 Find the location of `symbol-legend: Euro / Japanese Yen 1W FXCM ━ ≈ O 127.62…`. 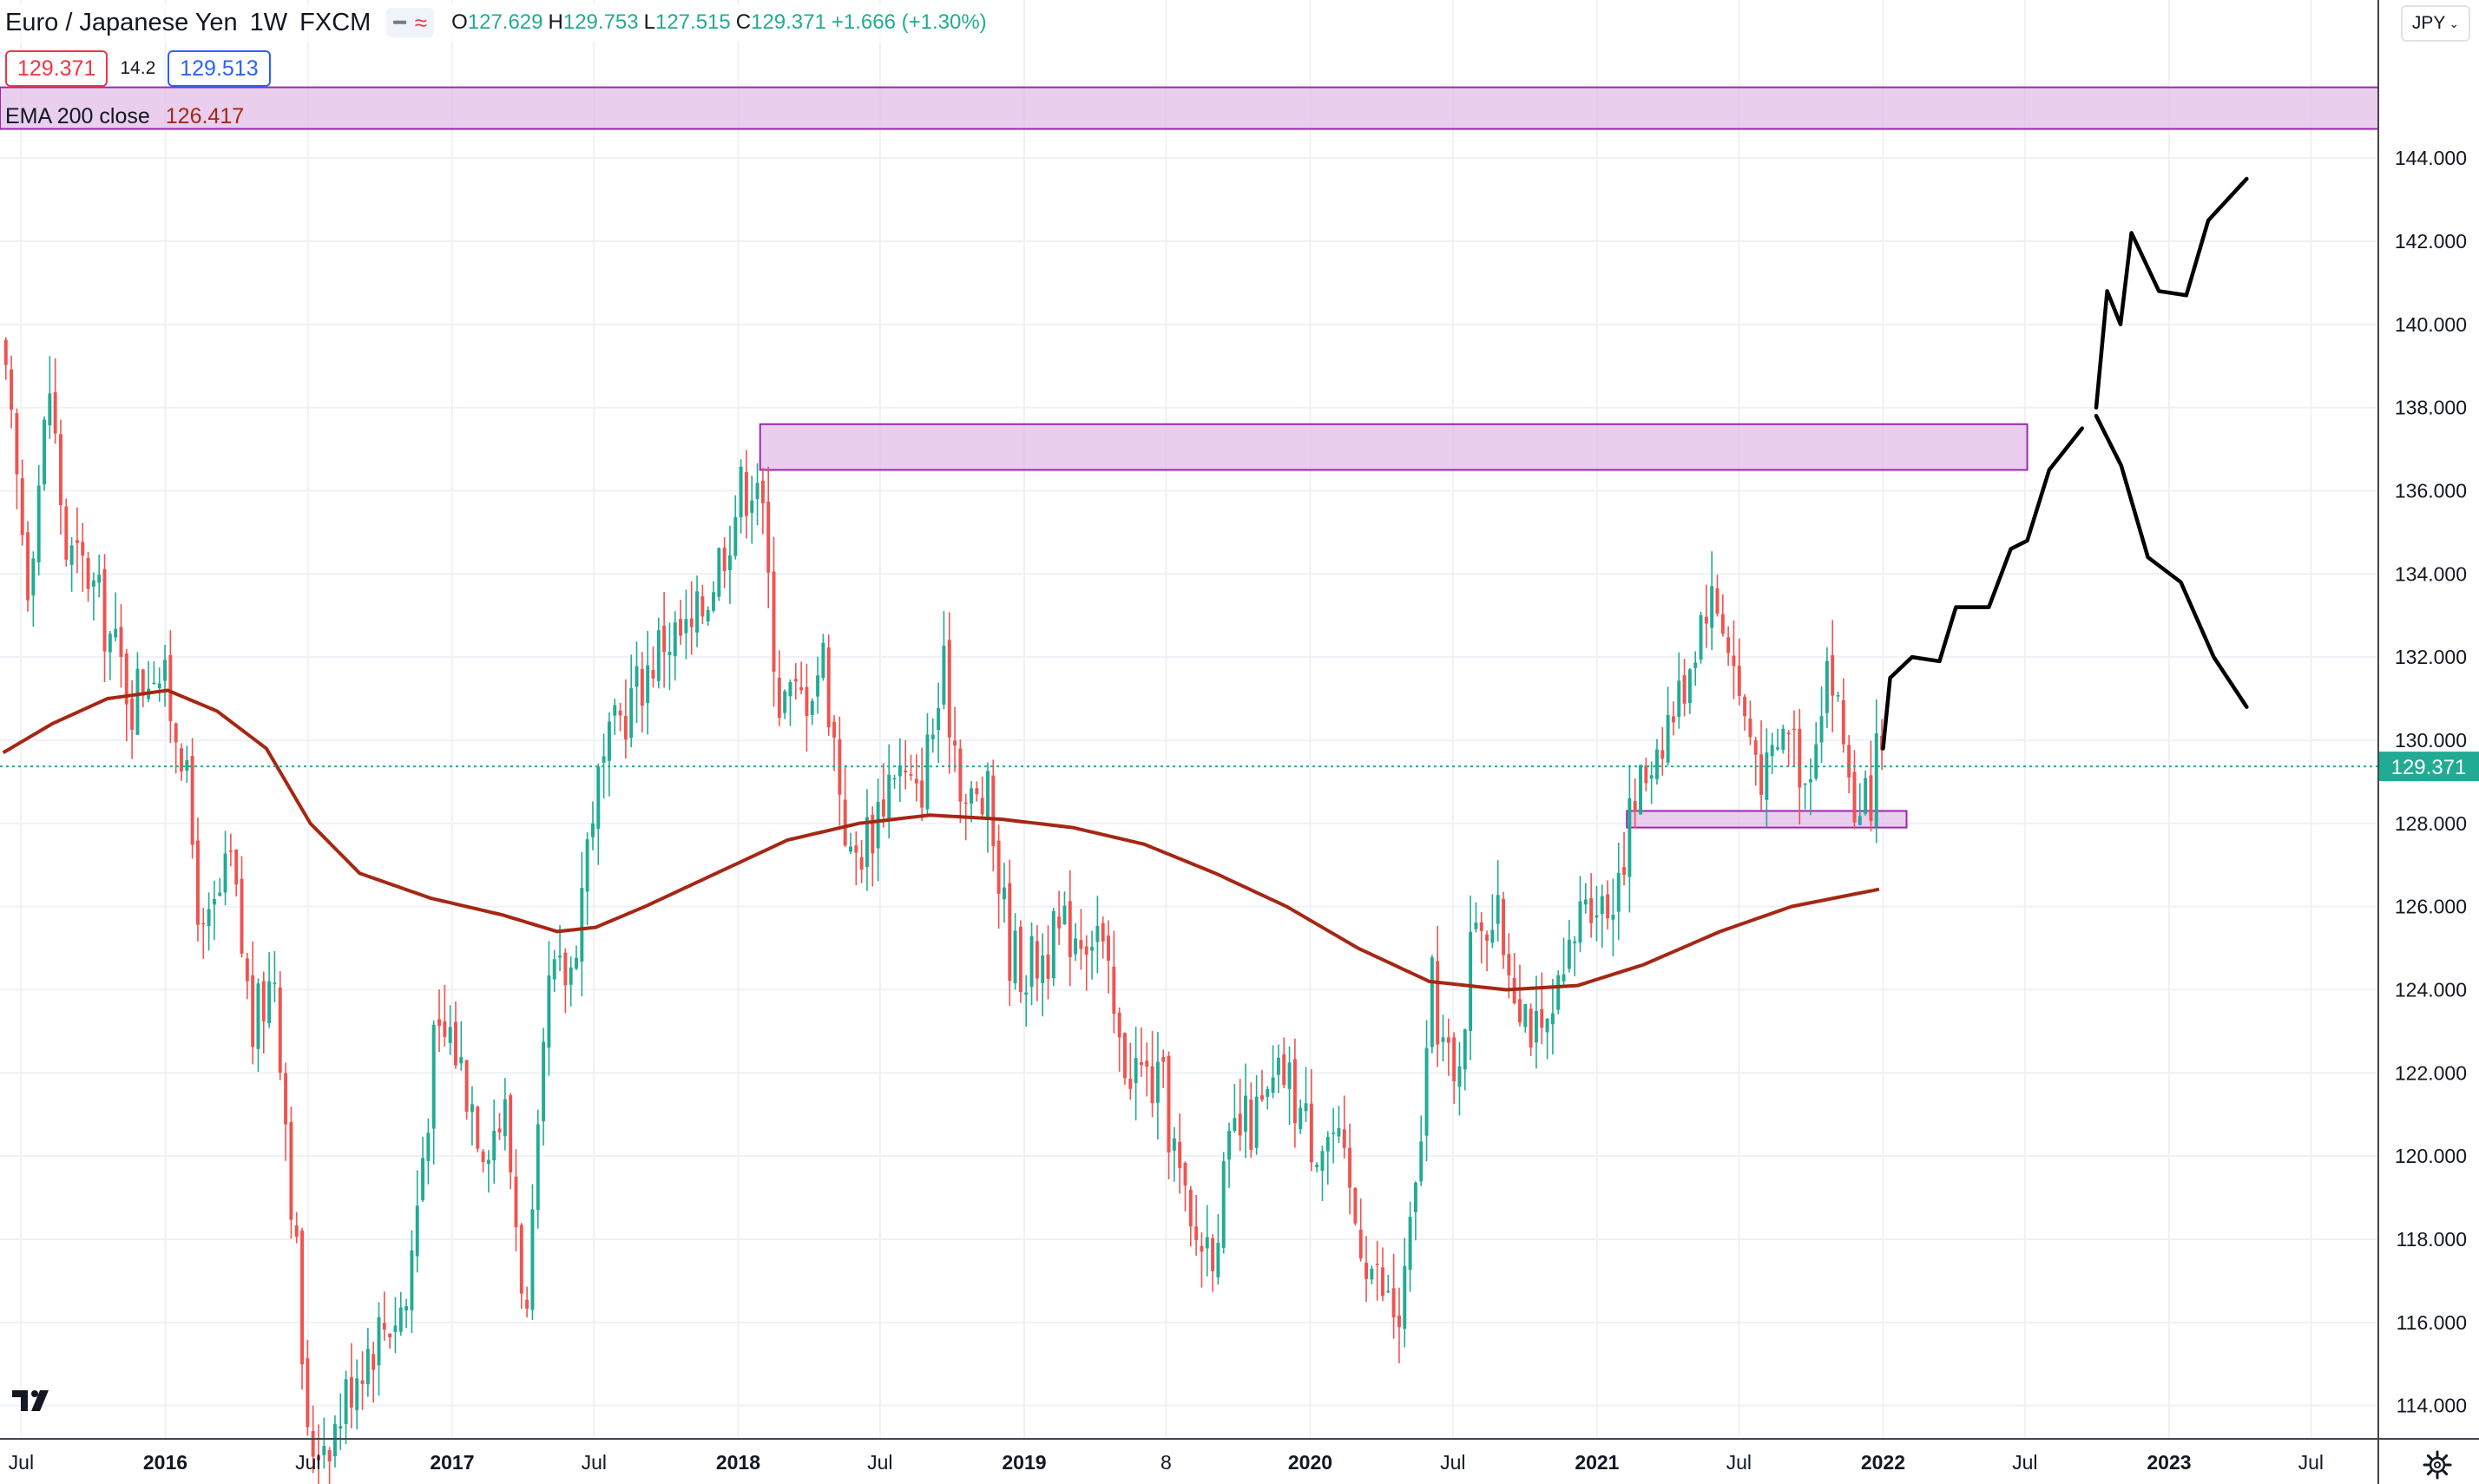

symbol-legend: Euro / Japanese Yen 1W FXCM ━ ≈ O 127.62… is located at coordinates (498, 23).